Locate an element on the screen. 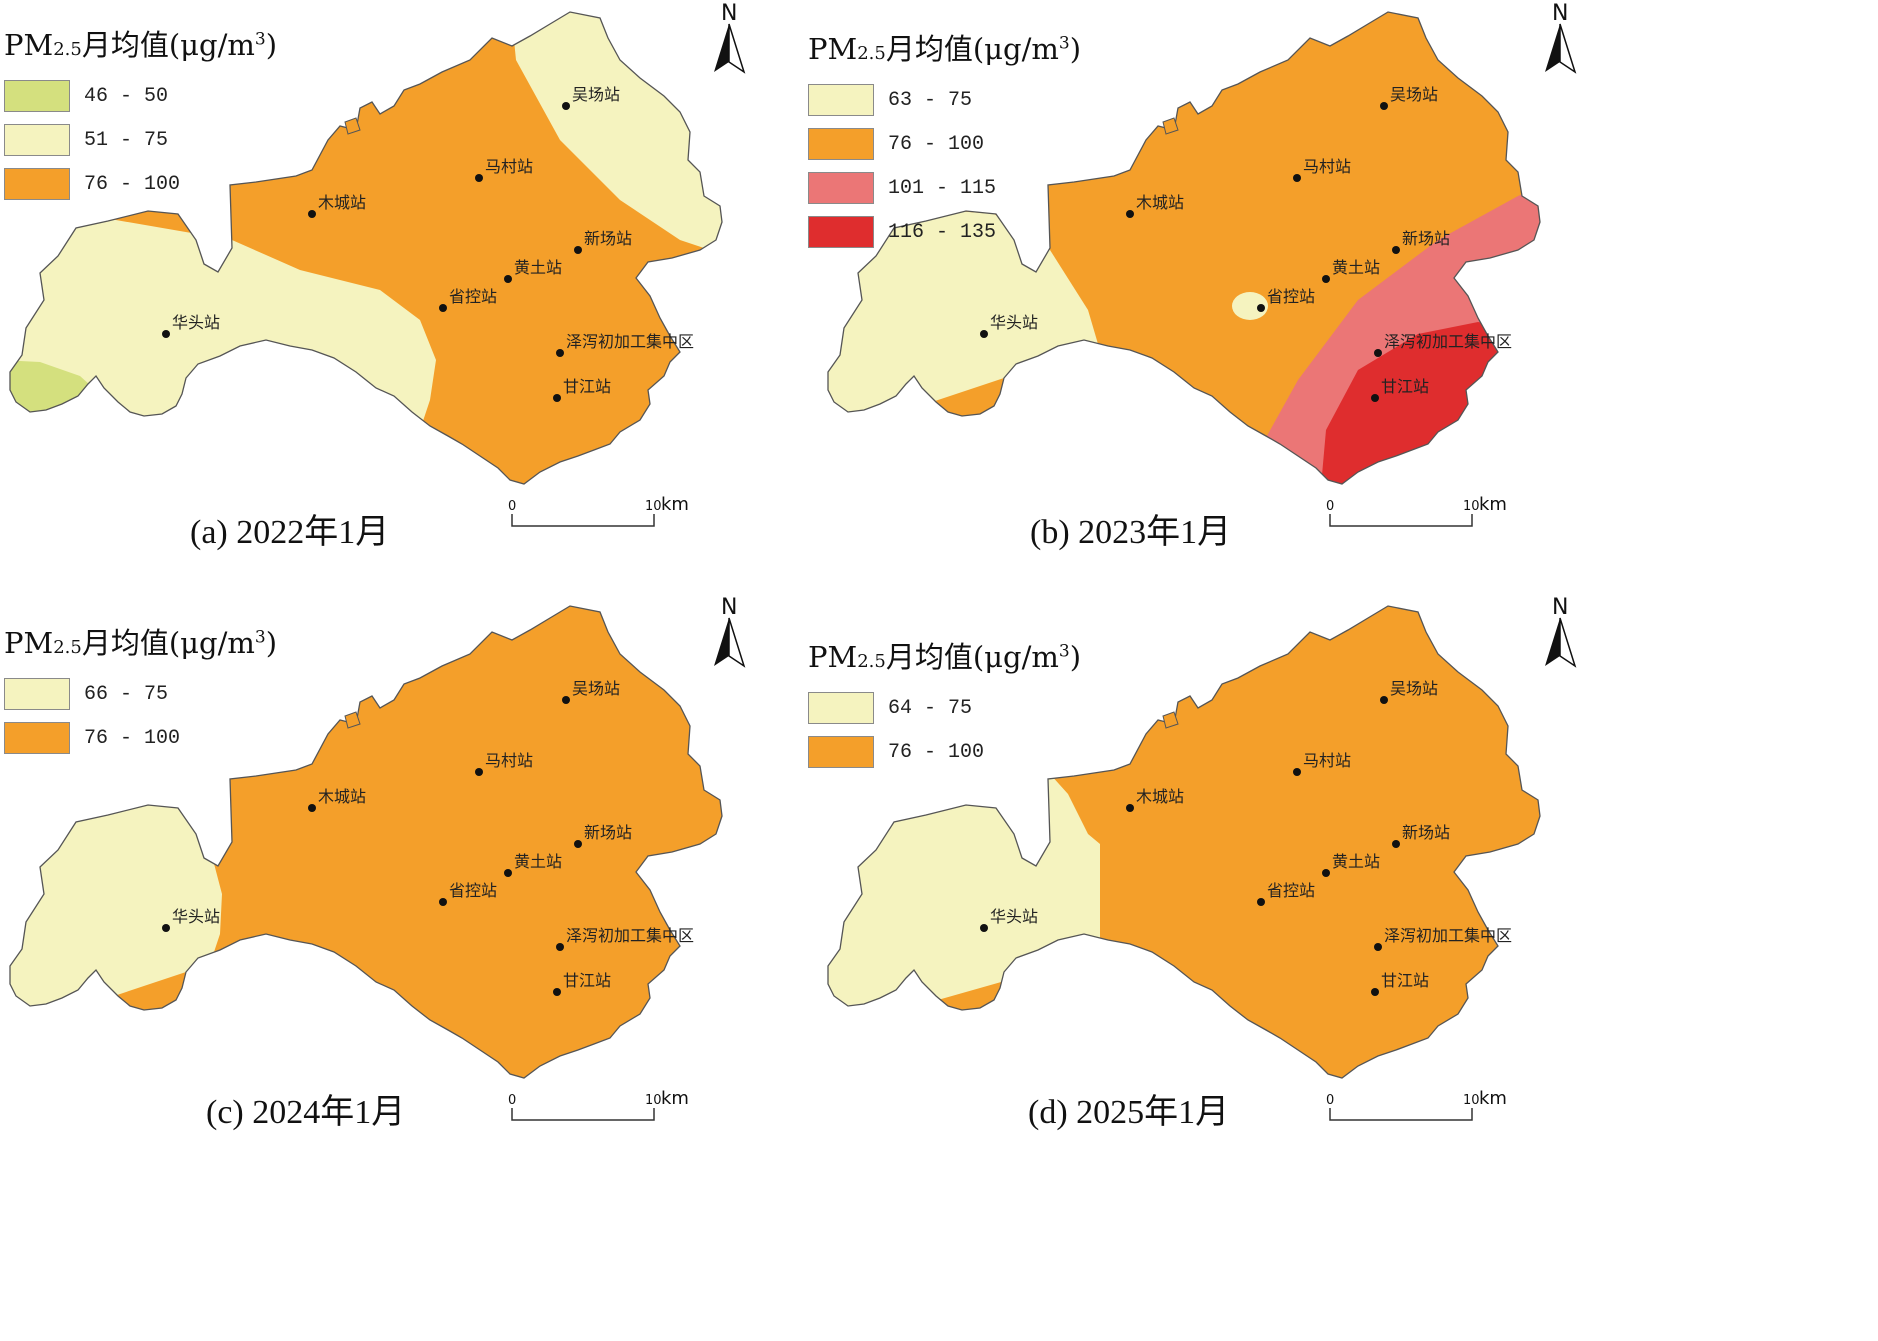  legend-item: 101 - 115 is located at coordinates (944, 188).